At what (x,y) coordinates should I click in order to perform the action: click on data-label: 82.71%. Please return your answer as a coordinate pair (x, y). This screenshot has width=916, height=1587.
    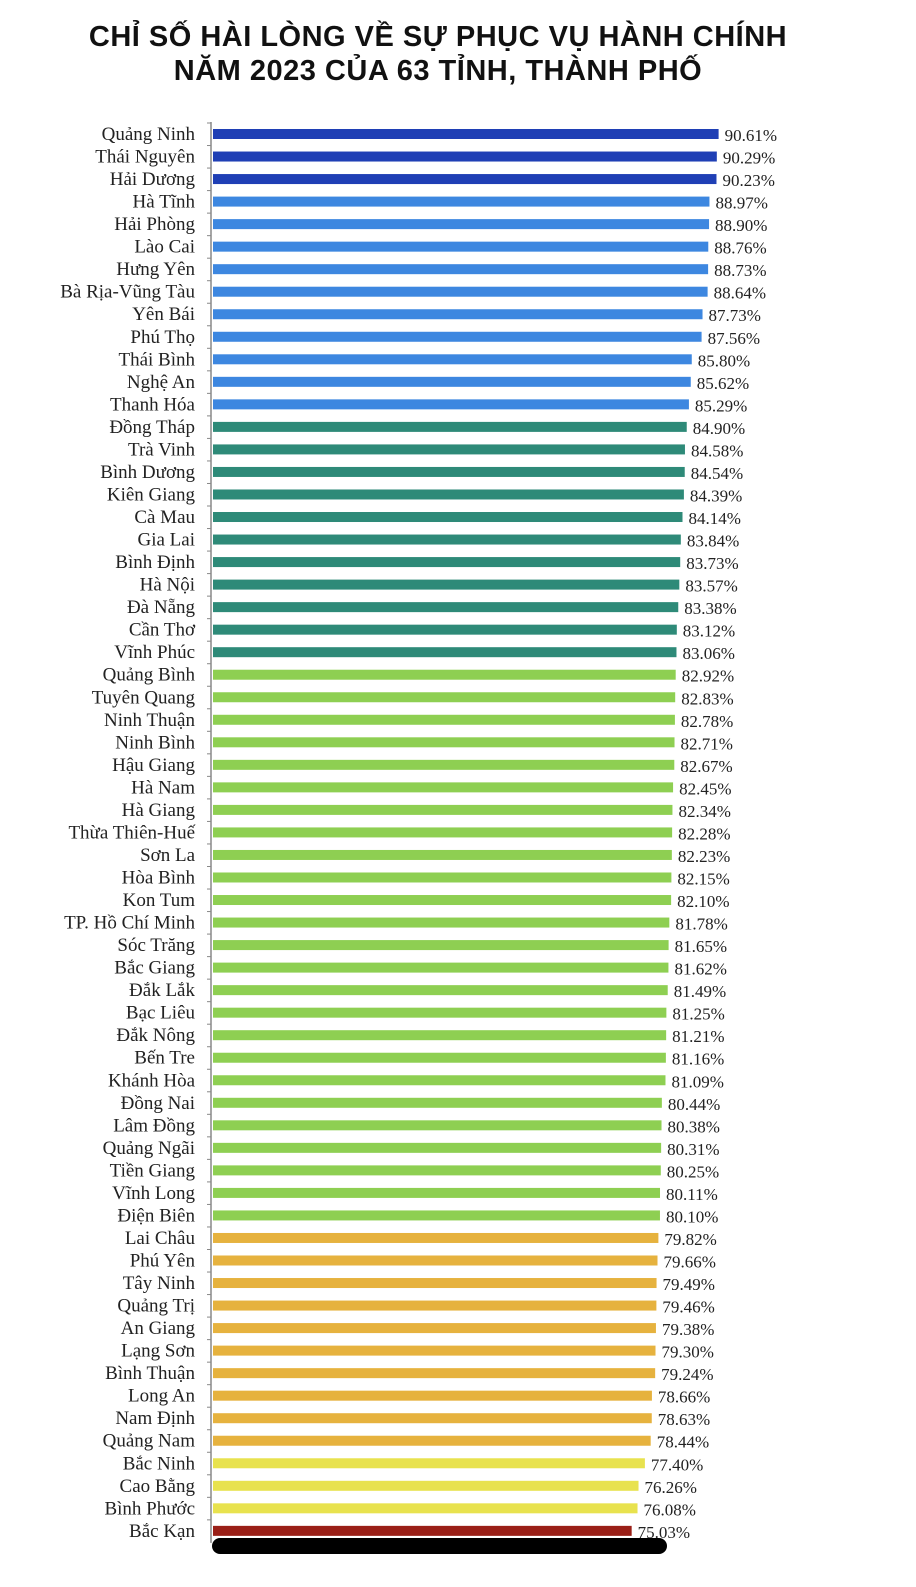
    Looking at the image, I should click on (707, 743).